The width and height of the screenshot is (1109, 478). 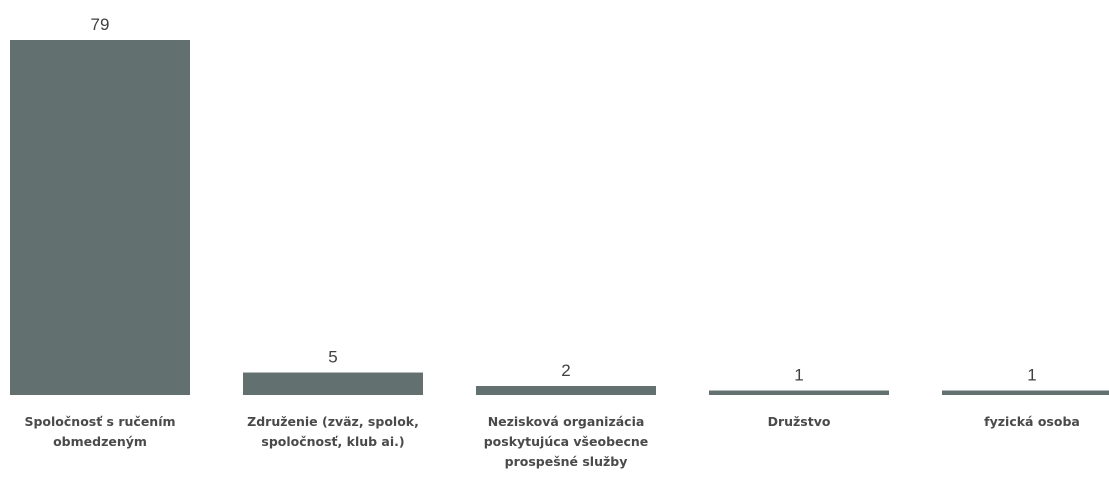 I want to click on value-label-3: 1, so click(x=798, y=375).